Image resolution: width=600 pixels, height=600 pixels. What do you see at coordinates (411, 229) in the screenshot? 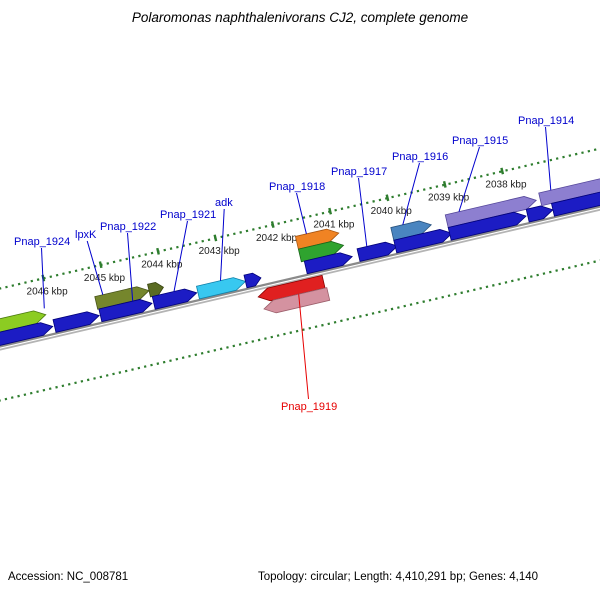
I see `gene-arrow-Pnap_1916` at bounding box center [411, 229].